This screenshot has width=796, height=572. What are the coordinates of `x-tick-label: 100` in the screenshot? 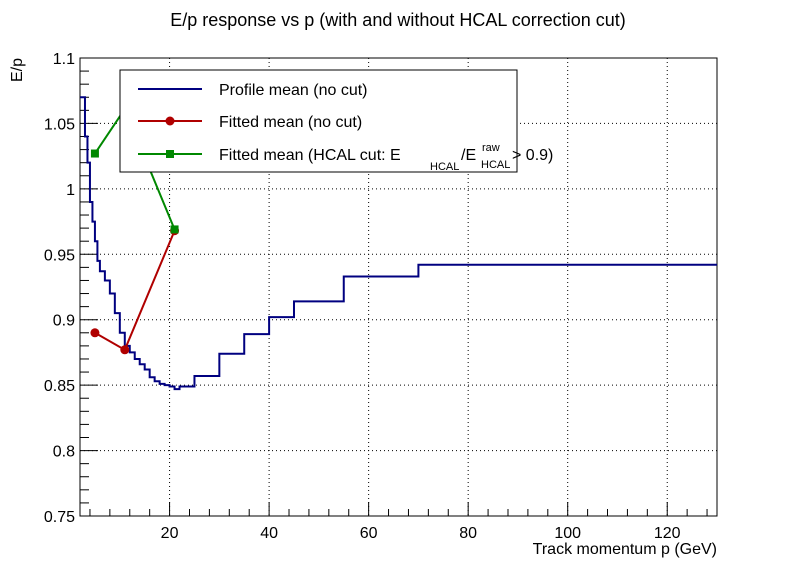 It's located at (567, 533).